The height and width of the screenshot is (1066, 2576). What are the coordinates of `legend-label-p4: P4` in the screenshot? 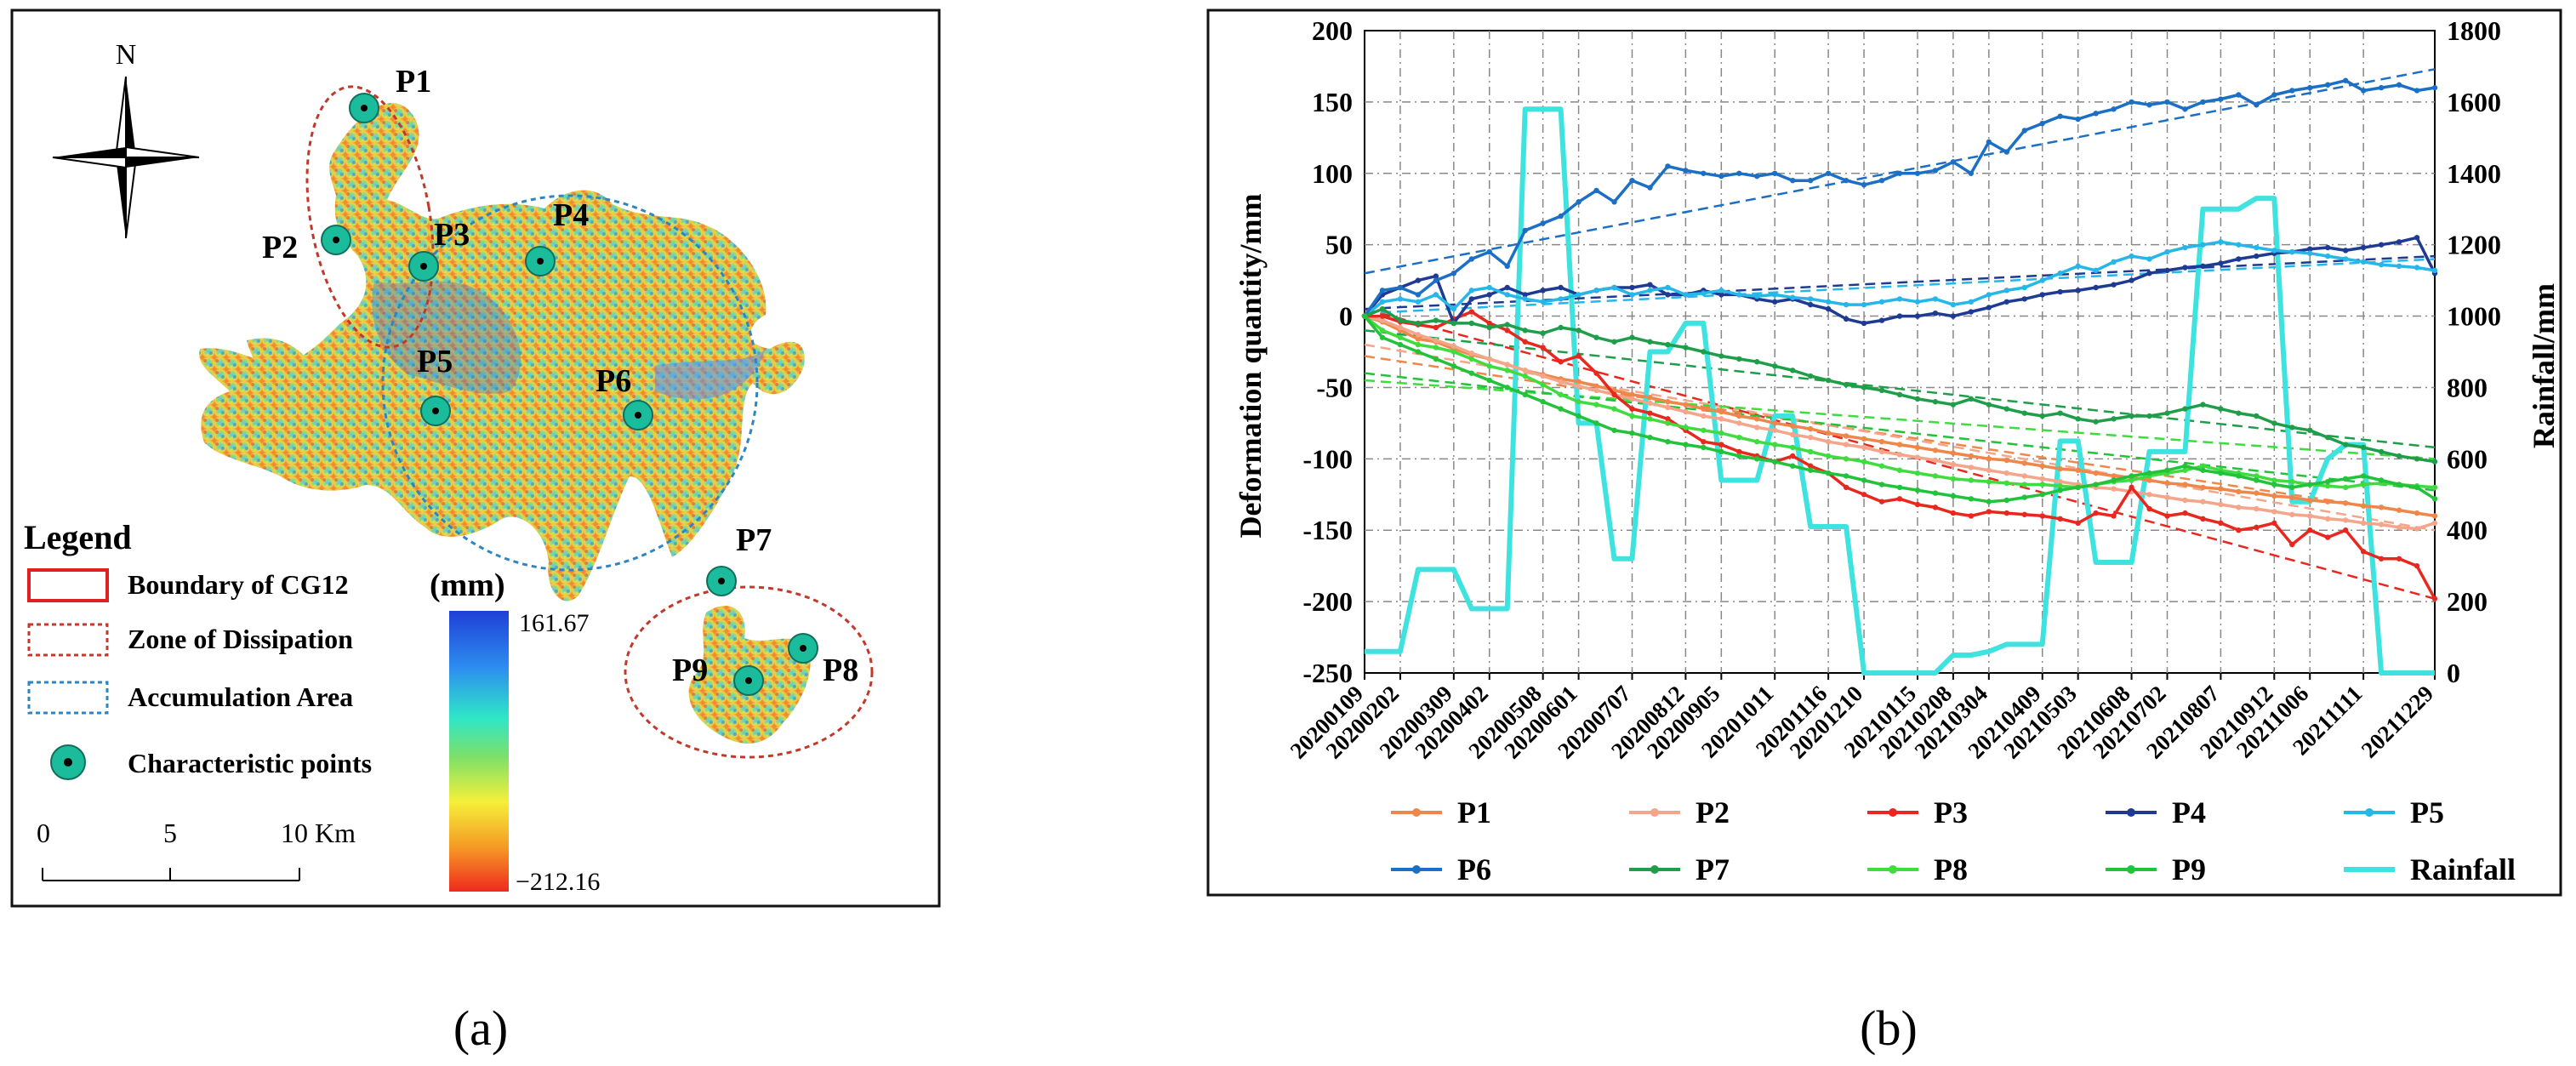 It's located at (2189, 812).